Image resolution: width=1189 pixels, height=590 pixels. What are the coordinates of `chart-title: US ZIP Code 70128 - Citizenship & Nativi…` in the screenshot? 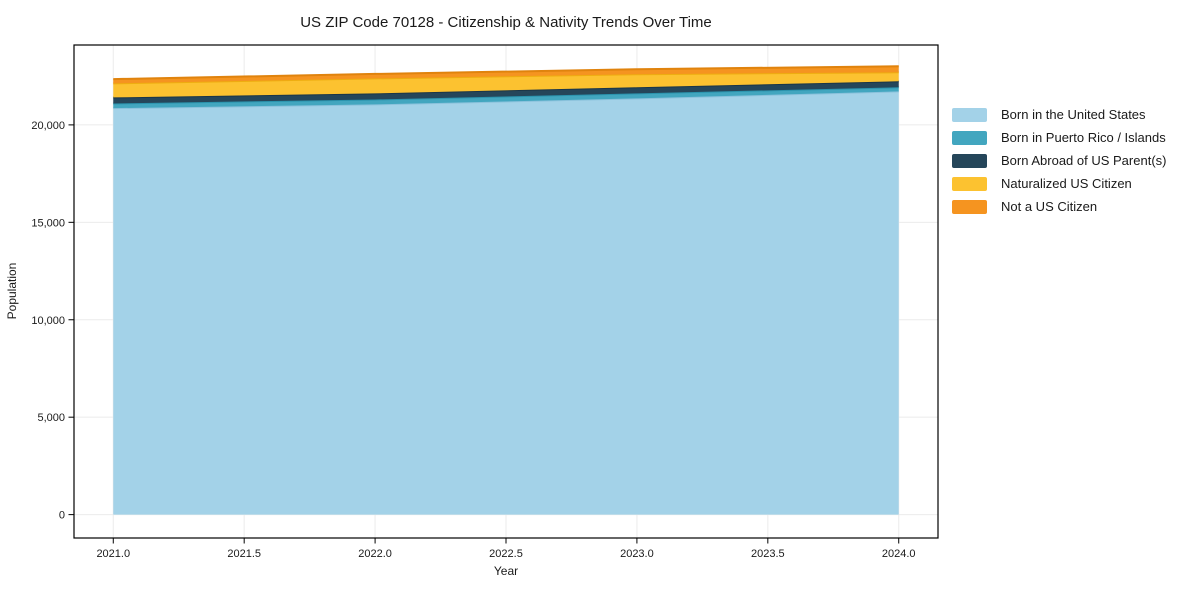 It's located at (506, 22).